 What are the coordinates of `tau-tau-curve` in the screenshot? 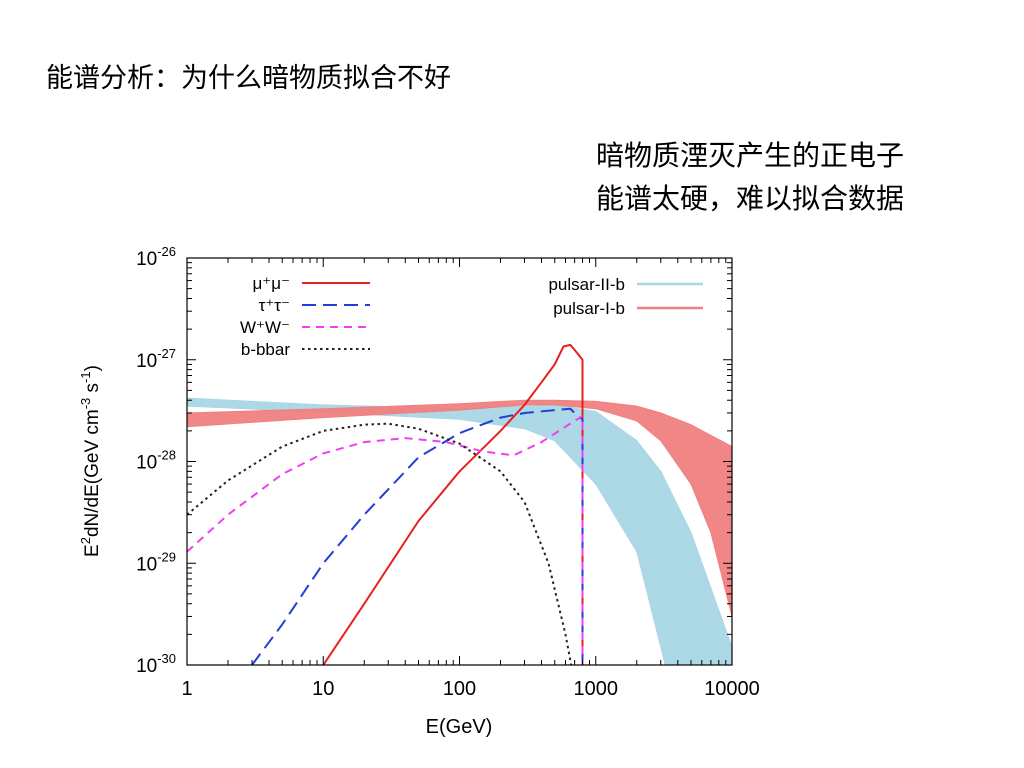 It's located at (417, 536).